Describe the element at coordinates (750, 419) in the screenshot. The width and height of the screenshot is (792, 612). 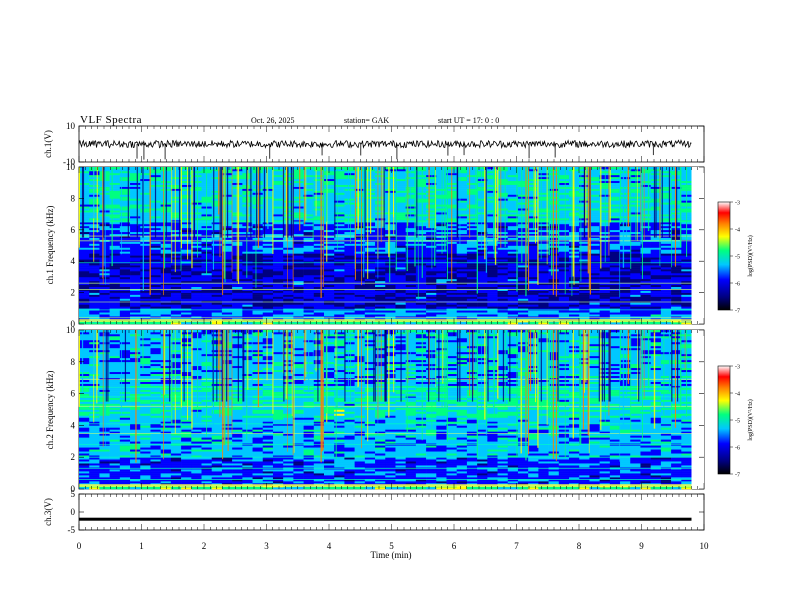
I see `ch2-colorbar-label: log(PSD)(V²/Hz)` at that location.